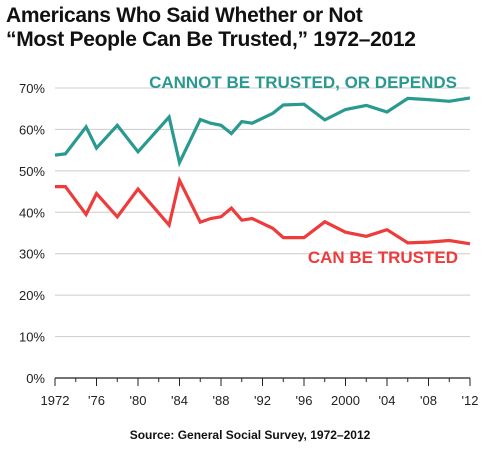  What do you see at coordinates (32, 254) in the screenshot?
I see `y-tick-label: 30%` at bounding box center [32, 254].